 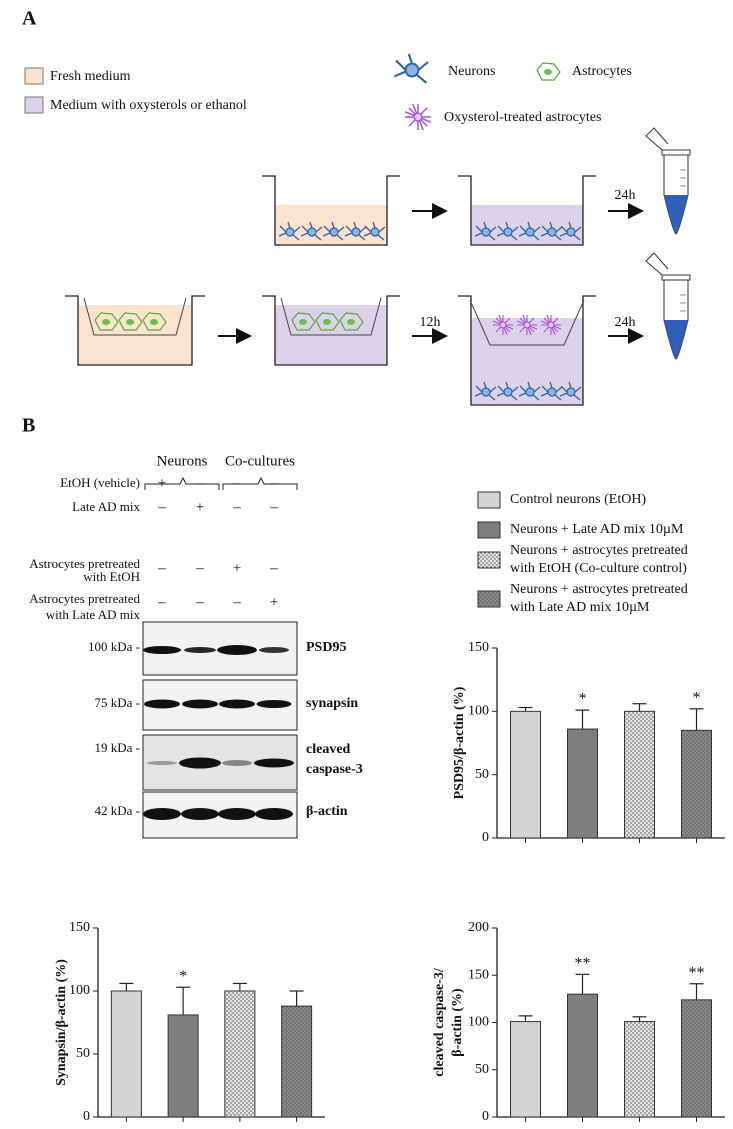 I want to click on kda-label: 100 kDa -, so click(x=114, y=646).